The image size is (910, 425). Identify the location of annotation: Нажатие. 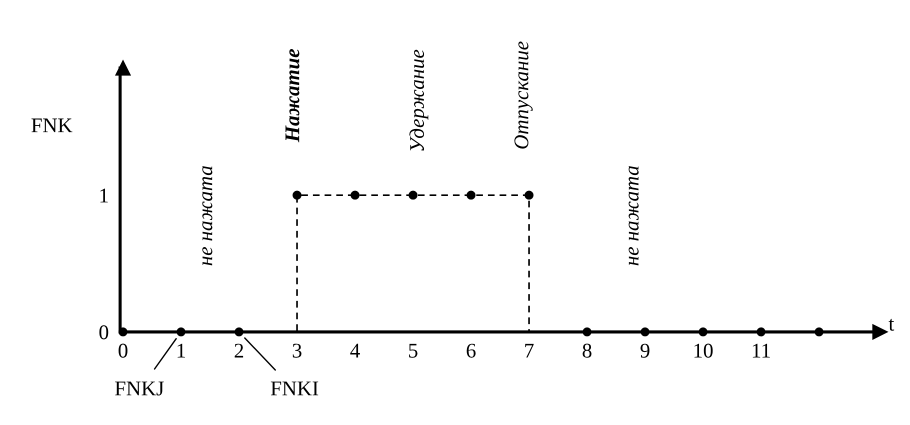
(293, 95).